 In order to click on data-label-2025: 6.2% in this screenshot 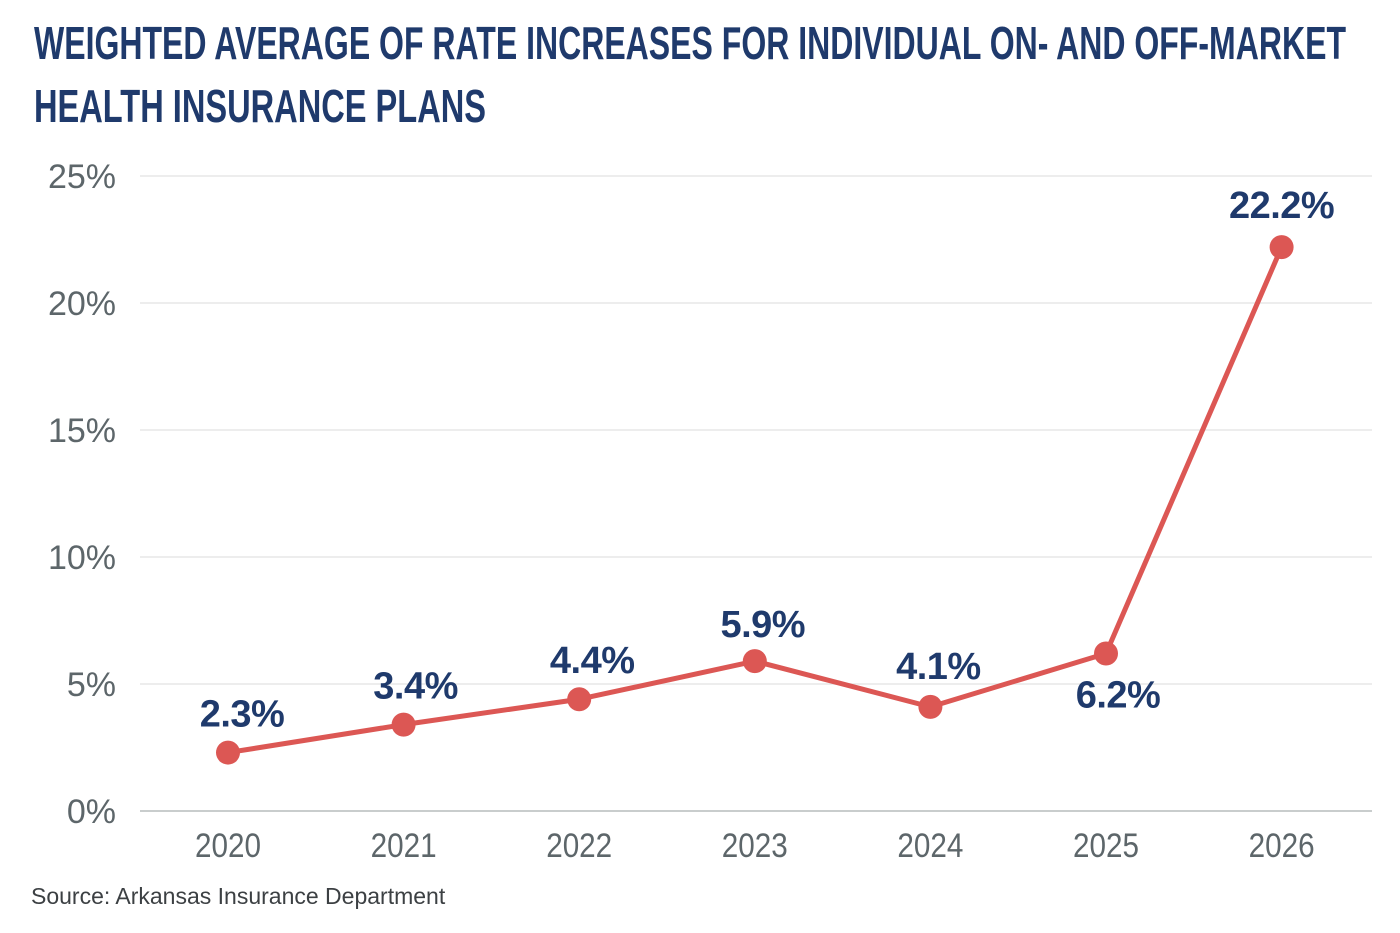, I will do `click(1118, 696)`.